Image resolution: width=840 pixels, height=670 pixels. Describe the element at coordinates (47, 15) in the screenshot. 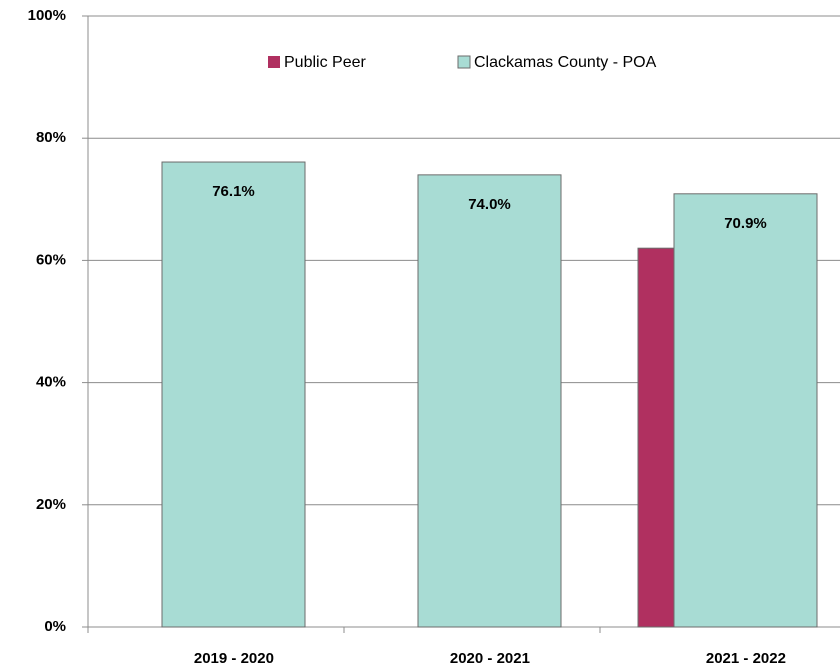

I see `y-tick-label: 100%` at that location.